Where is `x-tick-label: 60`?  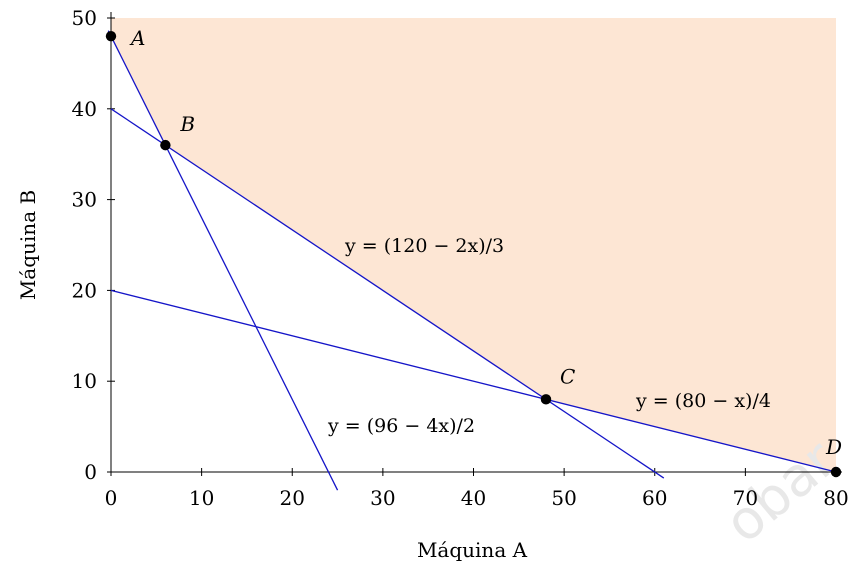
x-tick-label: 60 is located at coordinates (654, 498).